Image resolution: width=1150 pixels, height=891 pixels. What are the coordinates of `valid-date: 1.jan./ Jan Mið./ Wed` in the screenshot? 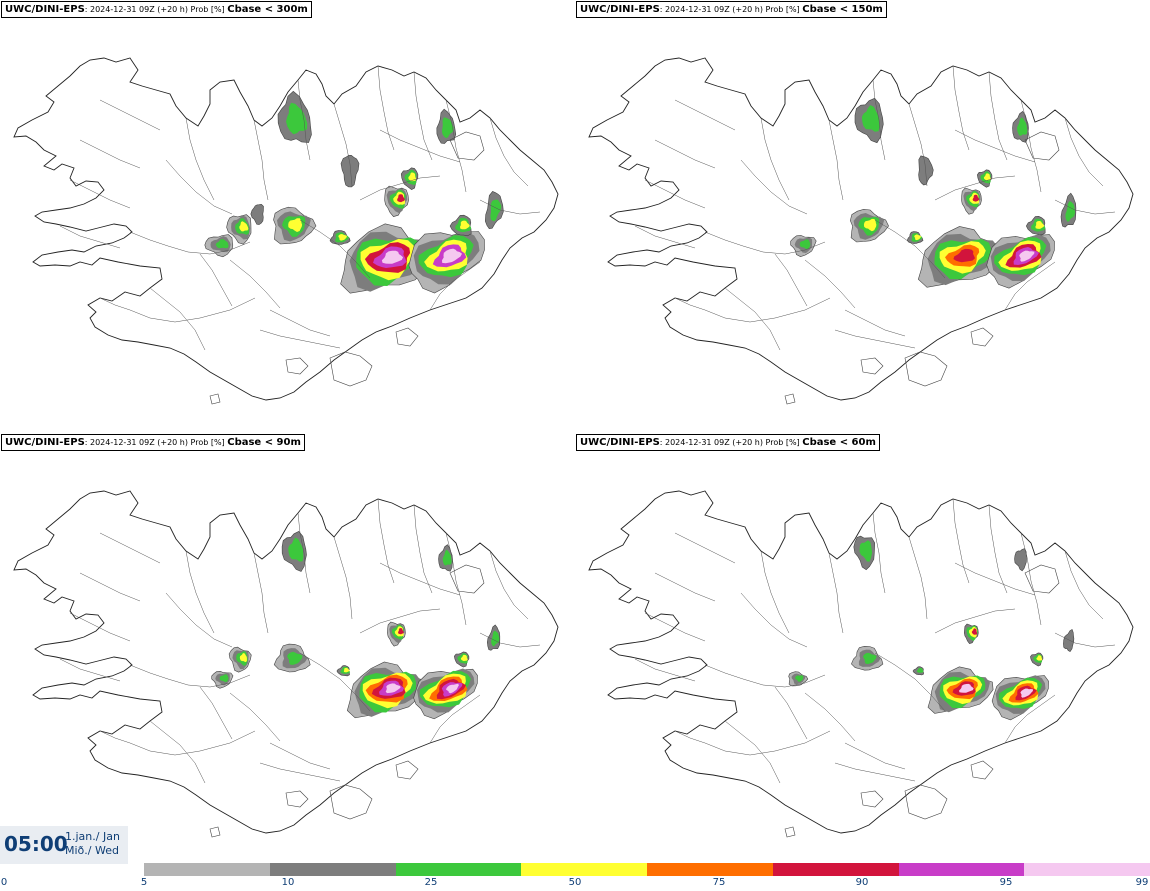 It's located at (92, 844).